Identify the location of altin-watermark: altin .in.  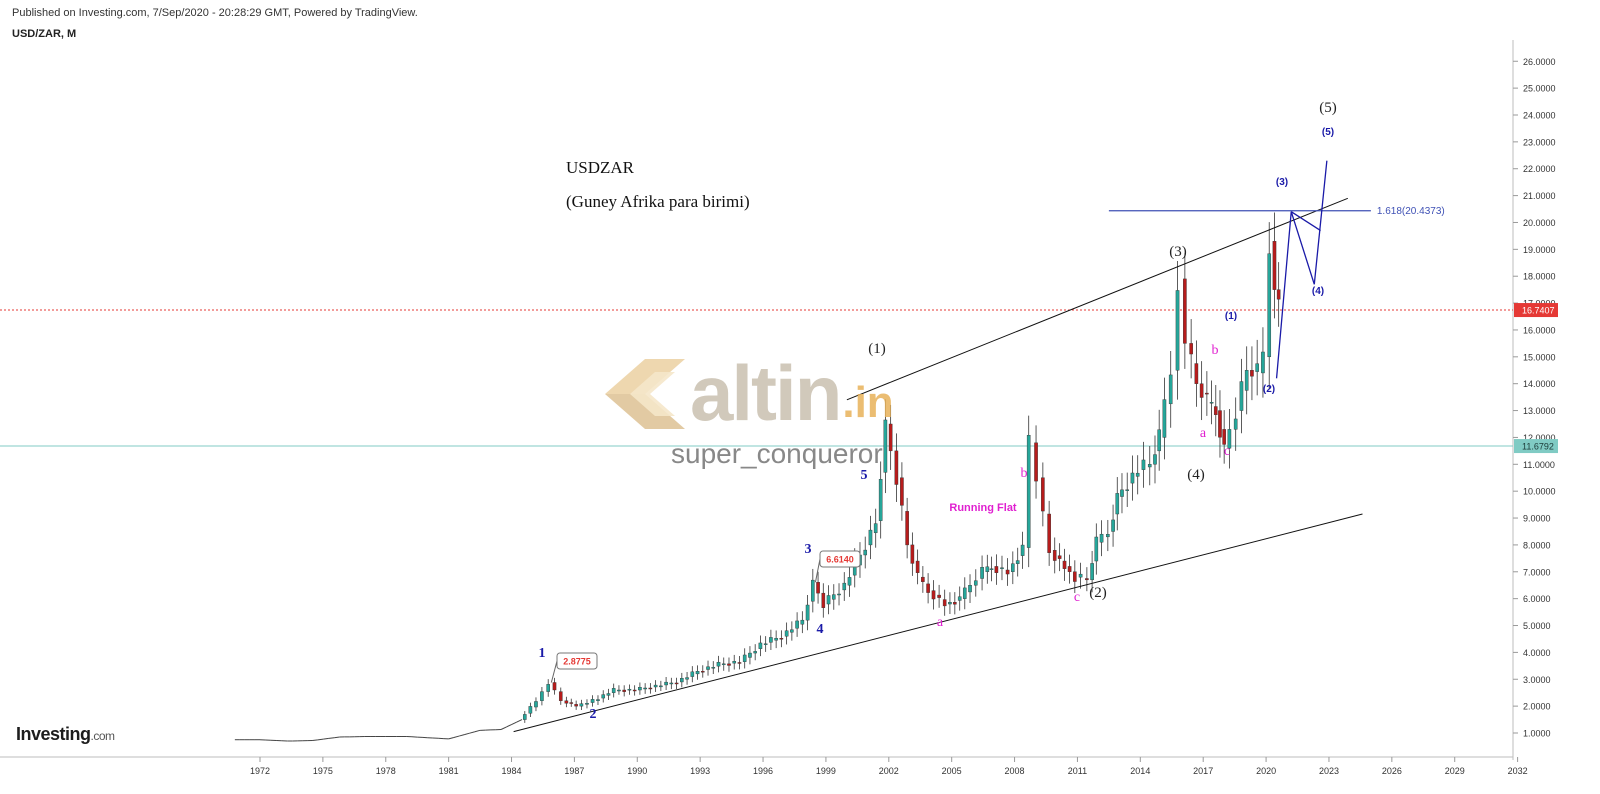
(747, 393).